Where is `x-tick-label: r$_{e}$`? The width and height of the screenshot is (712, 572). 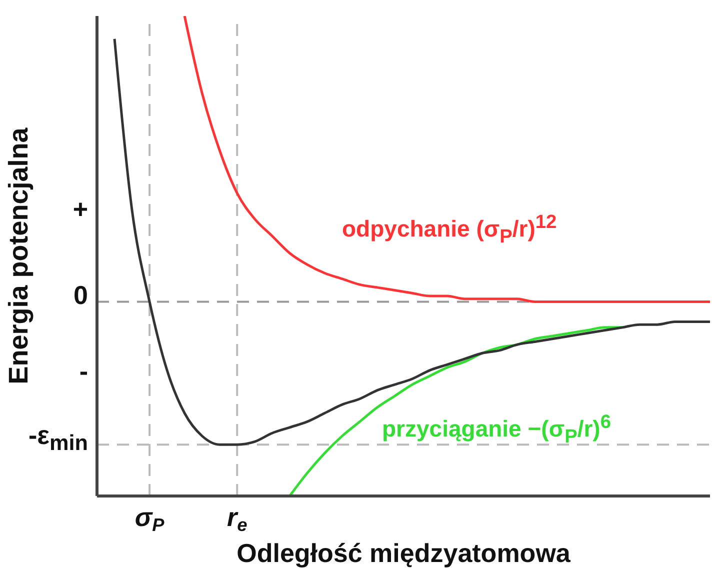
x-tick-label: r$_{e}$ is located at coordinates (237, 519).